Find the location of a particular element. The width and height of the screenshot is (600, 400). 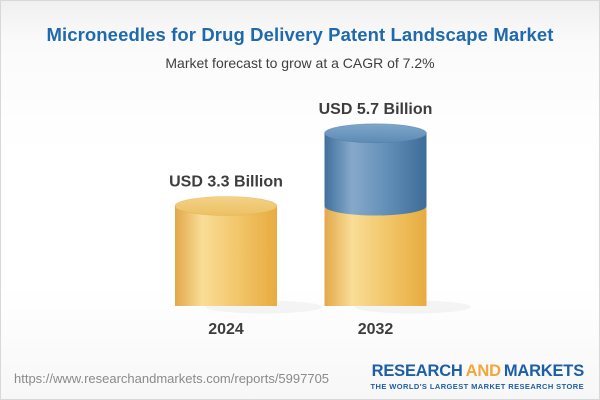

logo-word-markets: MARKETS is located at coordinates (543, 371).